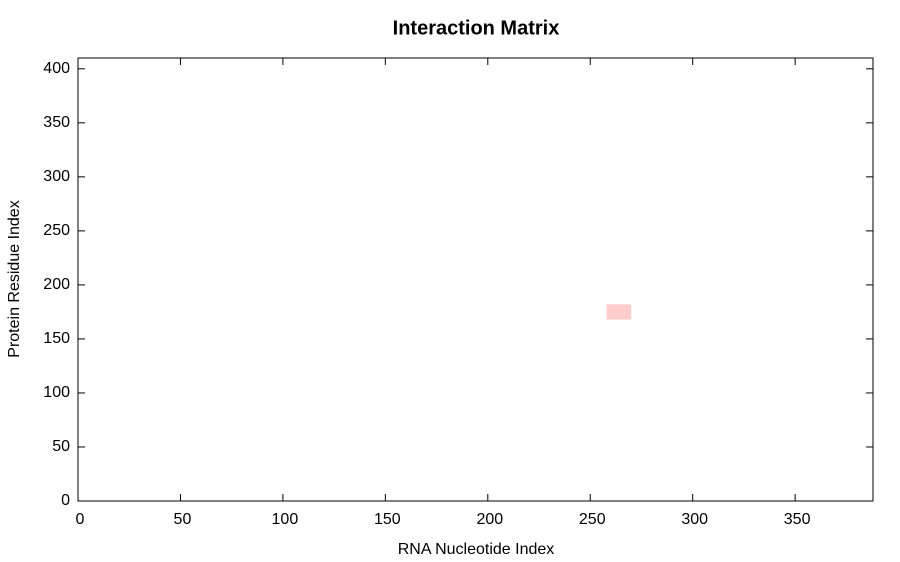 The height and width of the screenshot is (562, 900). I want to click on x-tick-label: 0, so click(80, 519).